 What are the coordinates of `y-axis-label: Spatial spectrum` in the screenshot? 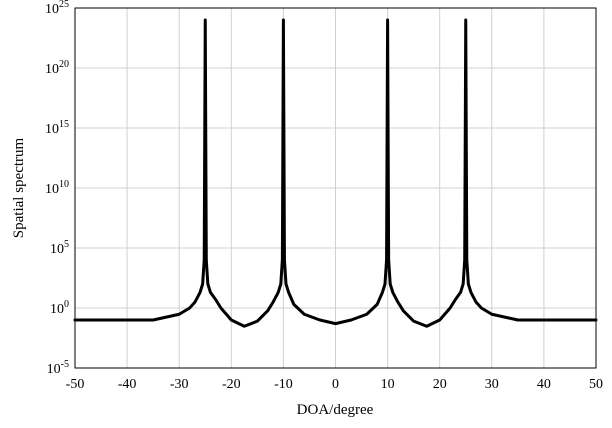 It's located at (19, 187).